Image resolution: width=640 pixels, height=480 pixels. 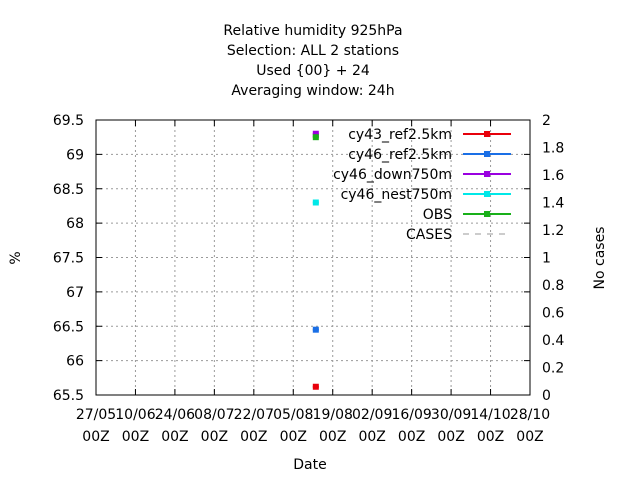 What do you see at coordinates (392, 175) in the screenshot?
I see `legend-label: cy46_down750m` at bounding box center [392, 175].